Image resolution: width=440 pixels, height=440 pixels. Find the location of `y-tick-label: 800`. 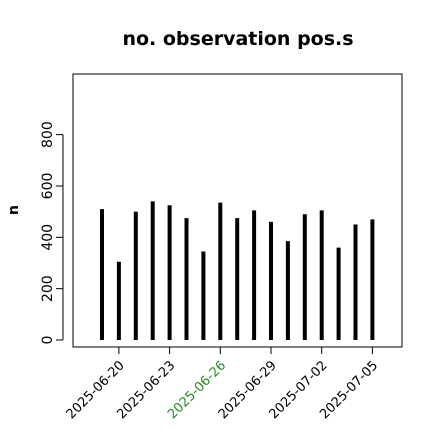

y-tick-label: 800 is located at coordinates (48, 134).